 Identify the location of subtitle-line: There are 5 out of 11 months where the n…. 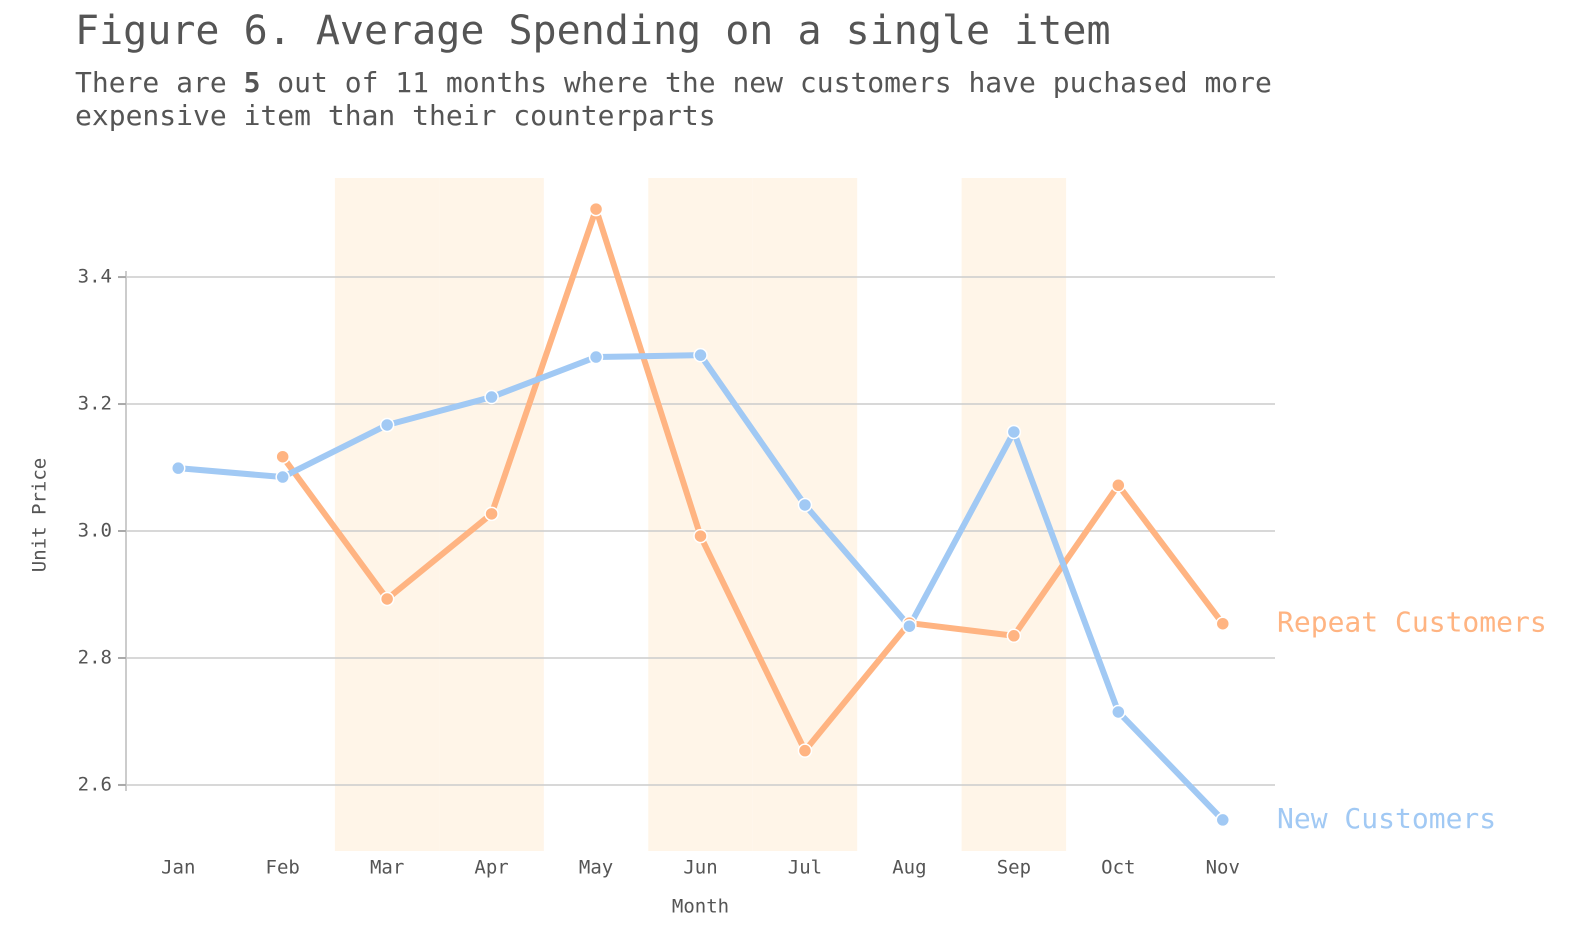
(673, 82).